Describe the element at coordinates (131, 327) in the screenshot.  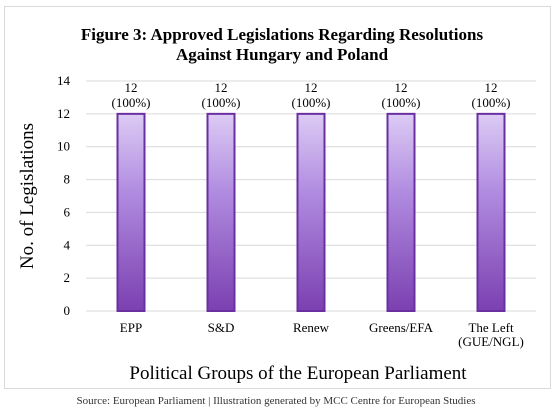
I see `x-category-label: EPP` at that location.